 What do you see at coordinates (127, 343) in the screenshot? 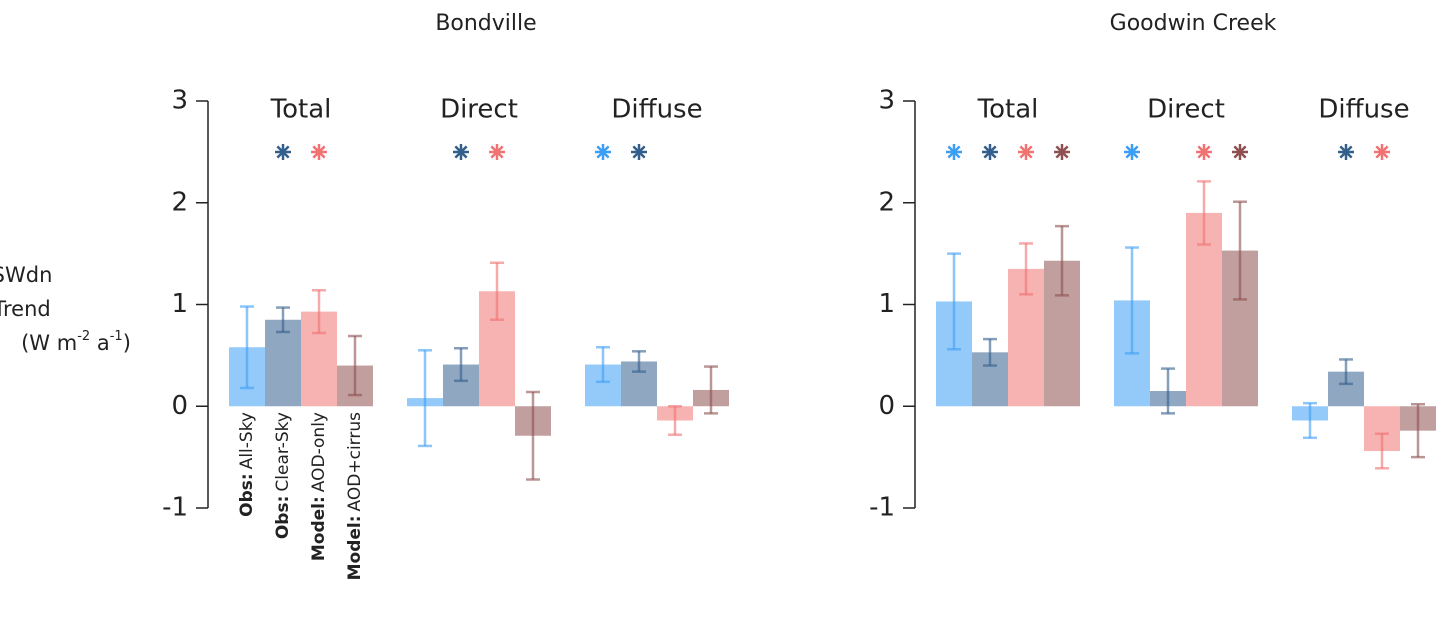
I see `unit-part: )` at bounding box center [127, 343].